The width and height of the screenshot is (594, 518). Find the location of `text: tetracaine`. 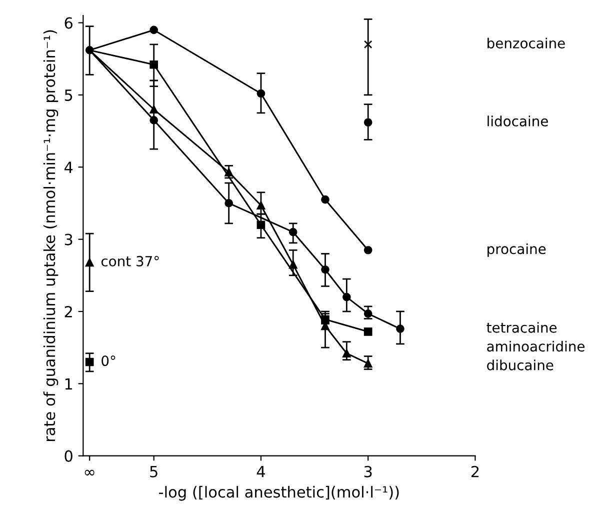

text: tetracaine is located at coordinates (521, 327).